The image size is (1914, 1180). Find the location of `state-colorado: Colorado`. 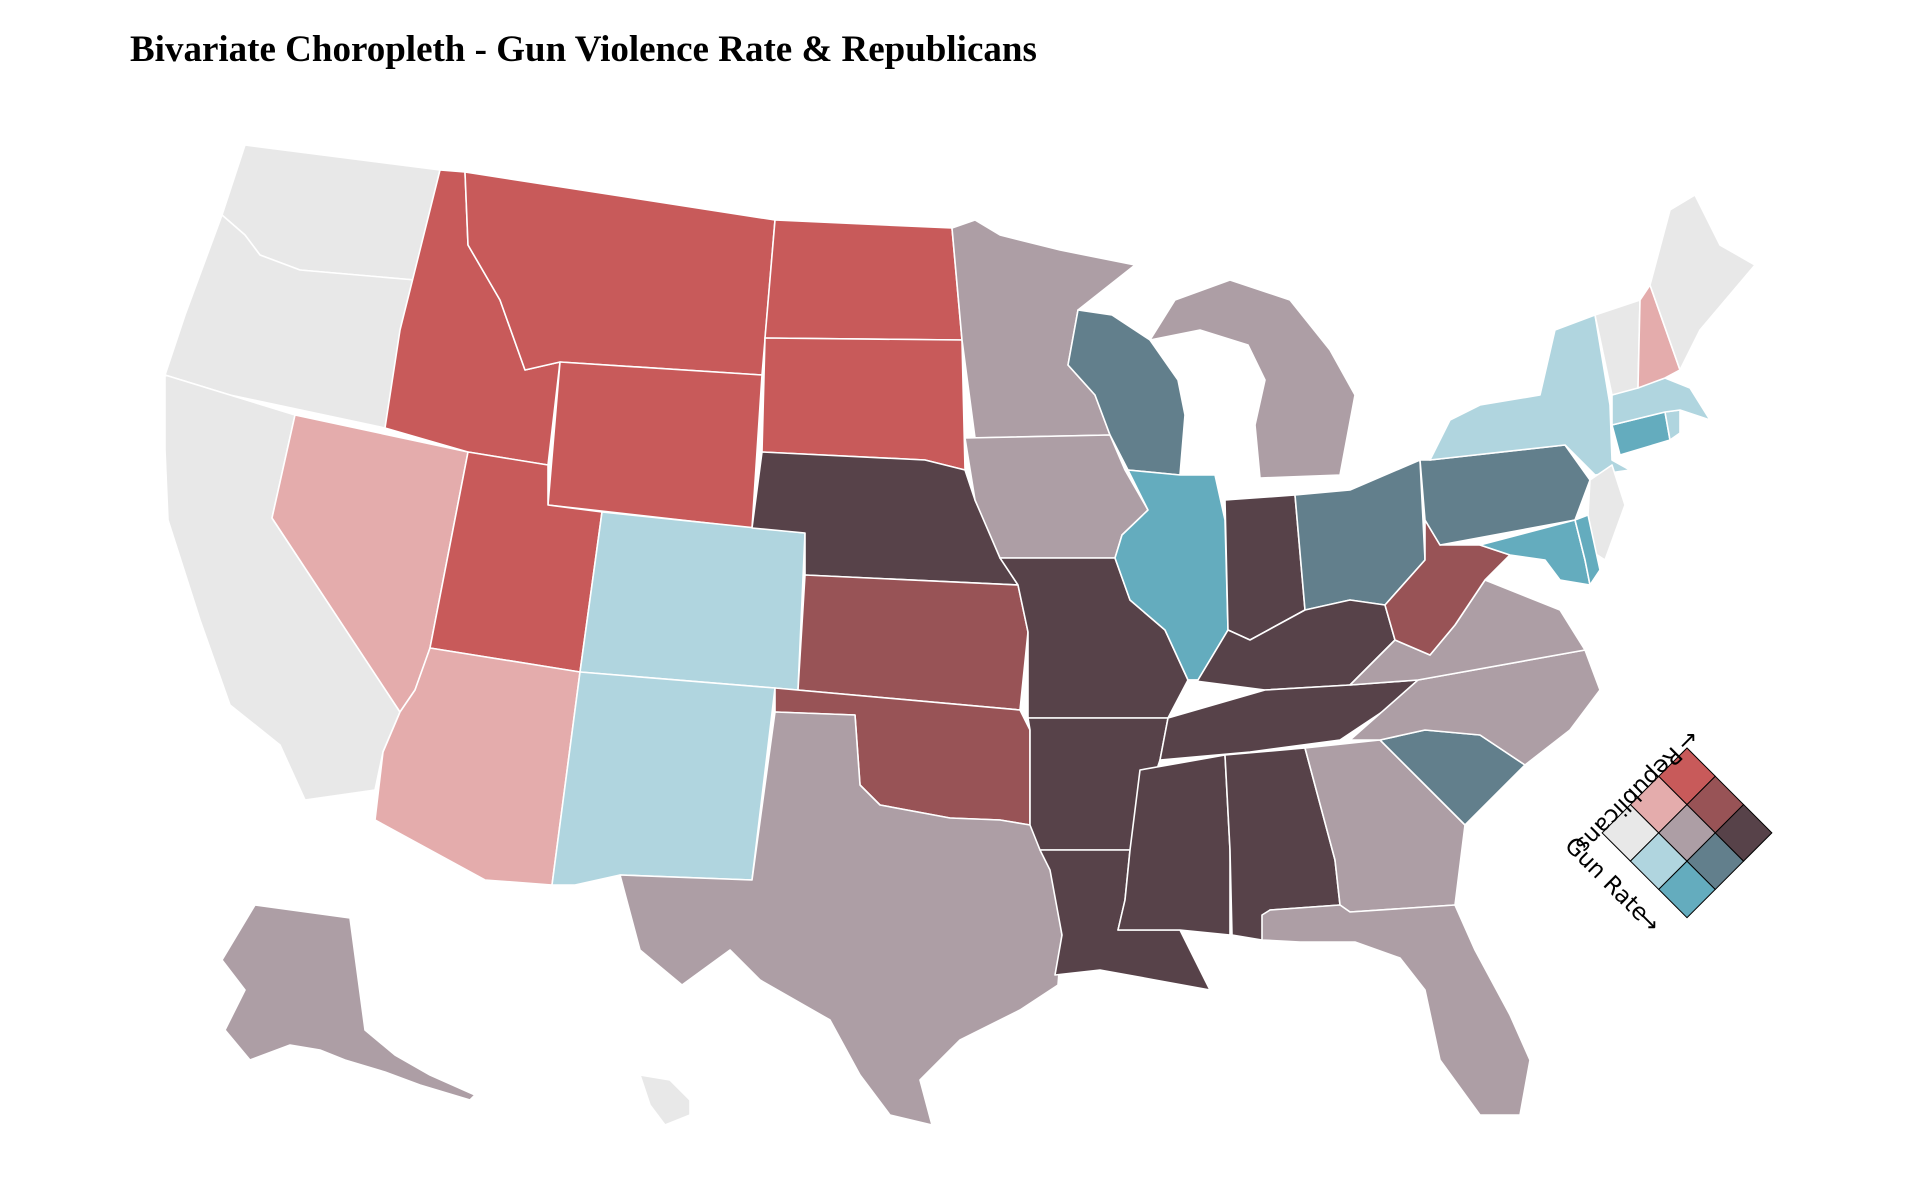

state-colorado: Colorado is located at coordinates (692, 601).